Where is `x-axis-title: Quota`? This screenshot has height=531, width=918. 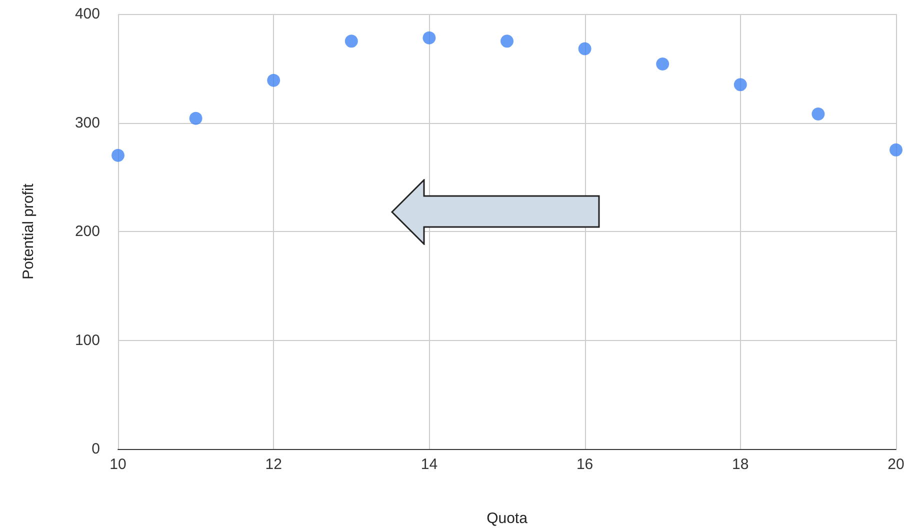
x-axis-title: Quota is located at coordinates (507, 518).